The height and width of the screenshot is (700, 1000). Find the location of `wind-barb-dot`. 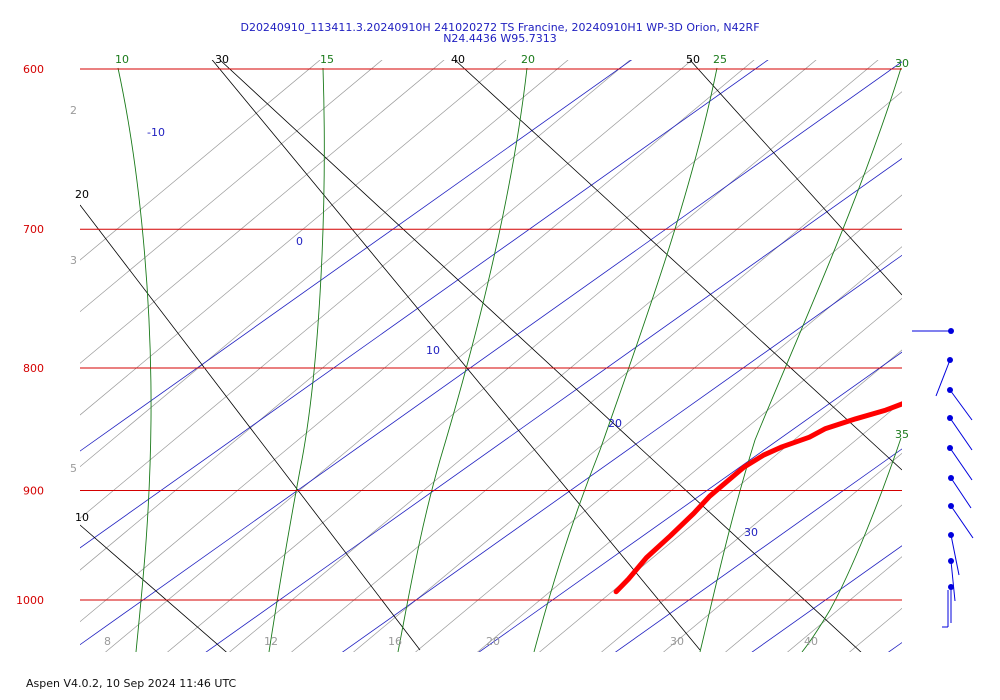

wind-barb-dot is located at coordinates (951, 331).